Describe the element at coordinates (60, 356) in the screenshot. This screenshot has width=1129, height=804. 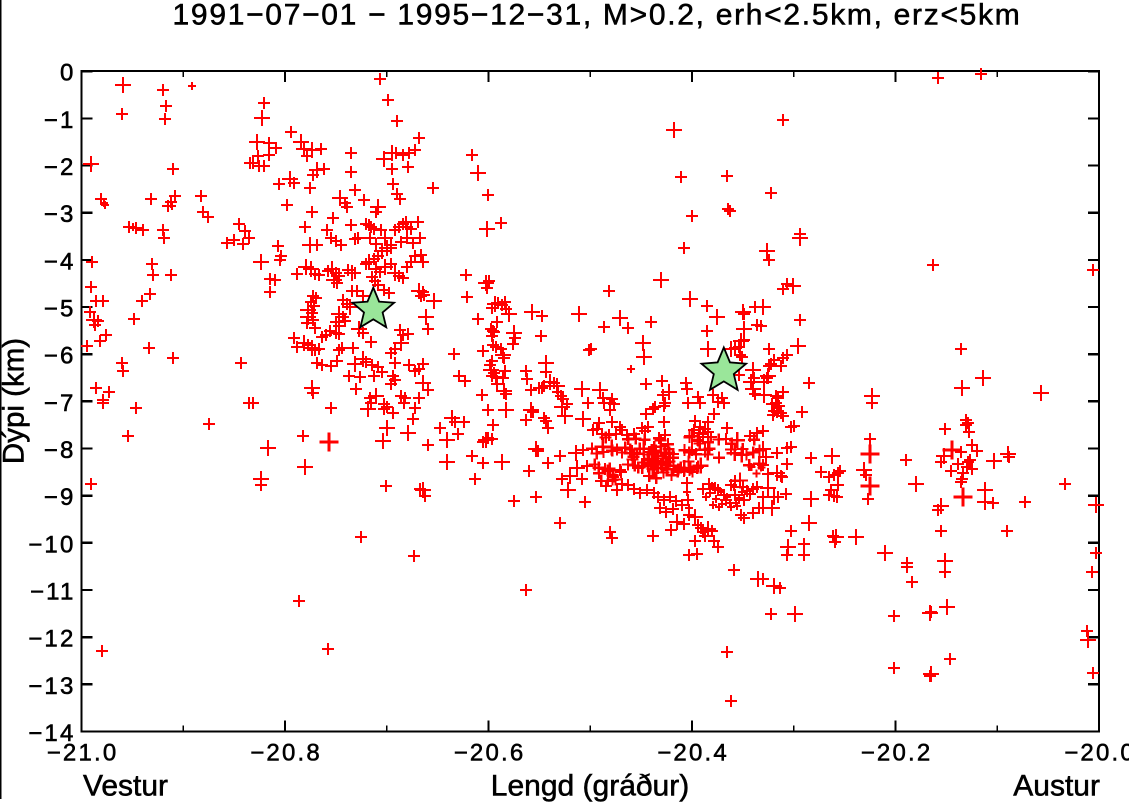
I see `svg-text: −6` at that location.